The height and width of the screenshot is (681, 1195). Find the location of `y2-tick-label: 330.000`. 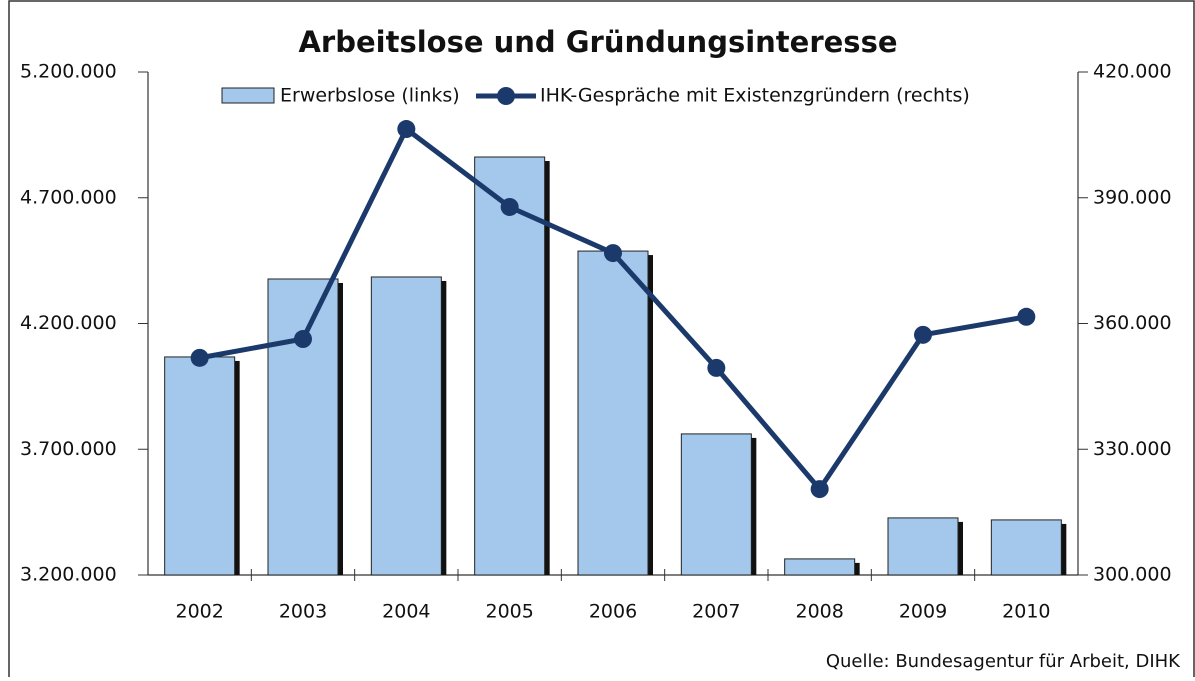

y2-tick-label: 330.000 is located at coordinates (1132, 449).